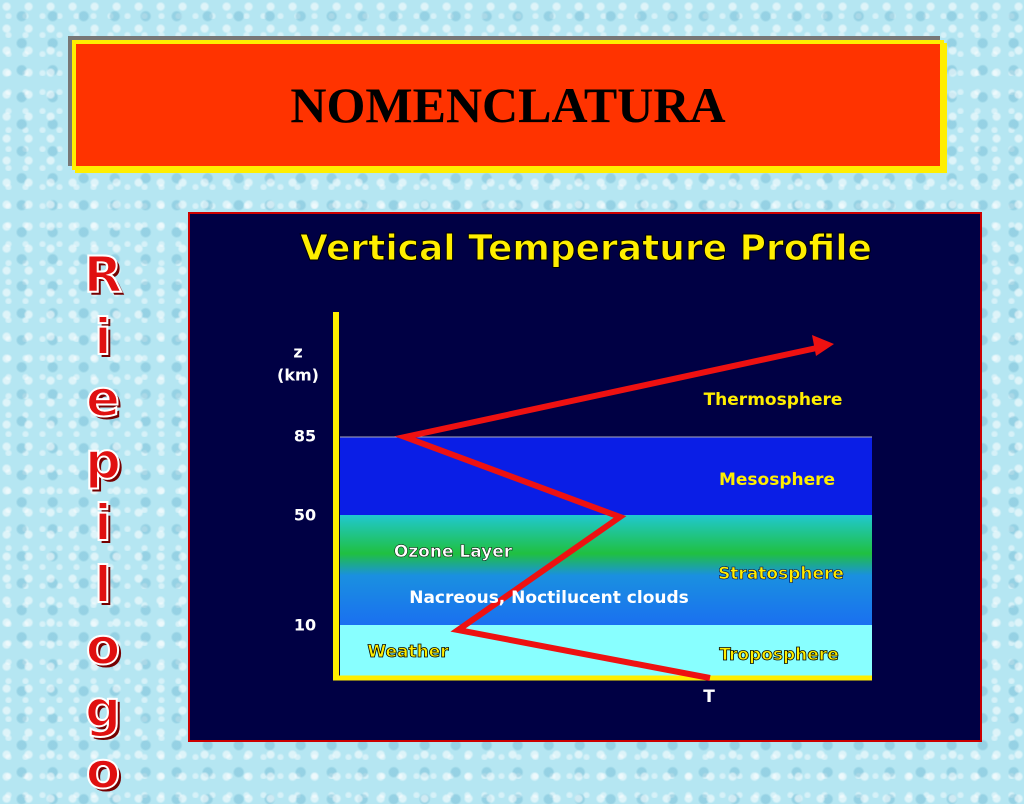 The image size is (1024, 804). I want to click on tick-label: 85, so click(305, 436).